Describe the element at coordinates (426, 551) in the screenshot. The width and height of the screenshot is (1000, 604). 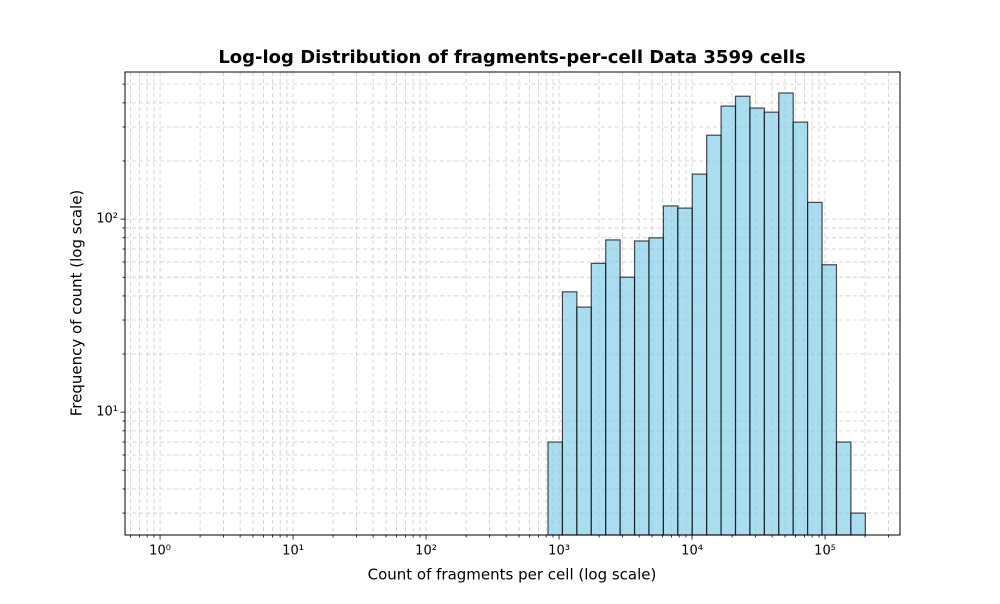
I see `x-tick-label: 10²` at that location.